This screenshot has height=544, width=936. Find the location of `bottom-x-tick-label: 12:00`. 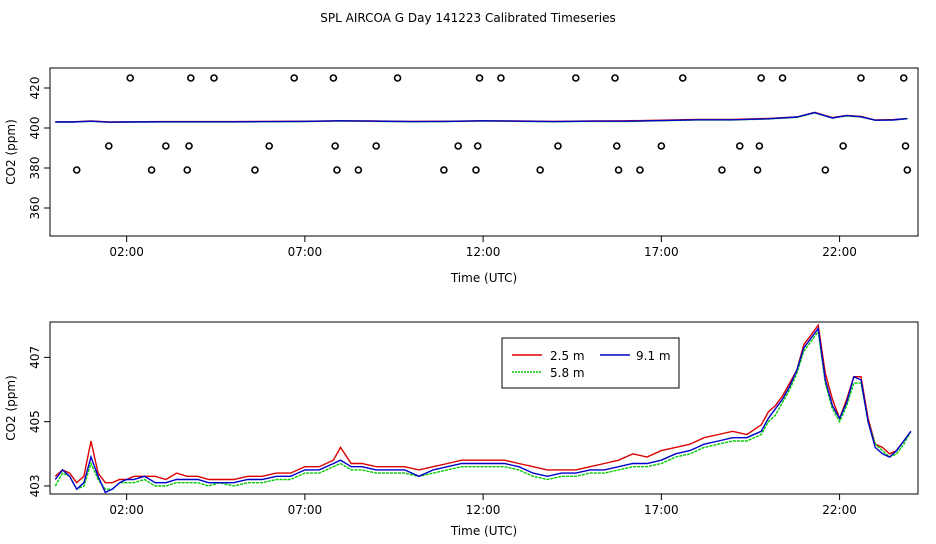

bottom-x-tick-label: 12:00 is located at coordinates (483, 510).